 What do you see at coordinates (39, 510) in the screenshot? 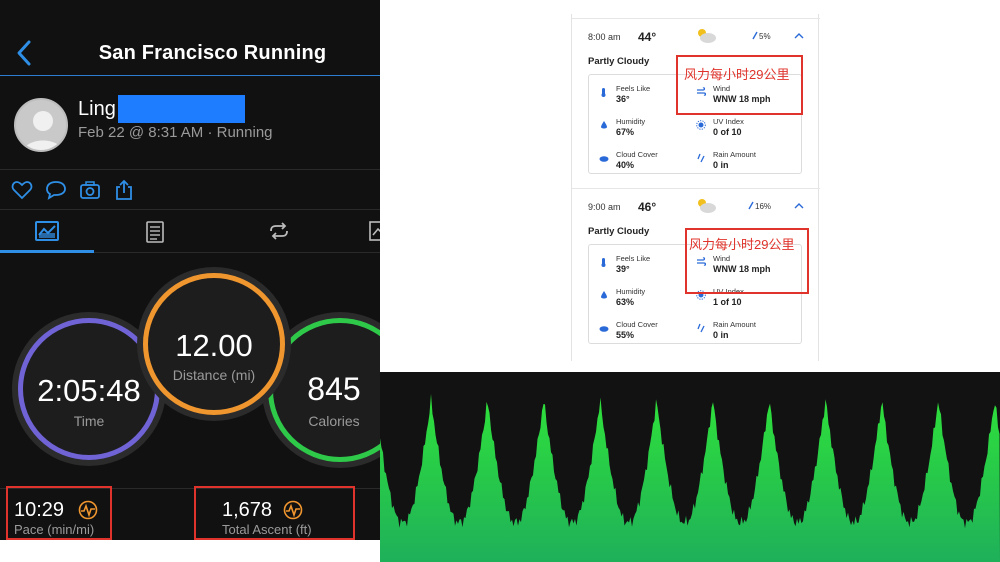
I see `pace-value: 10:29` at bounding box center [39, 510].